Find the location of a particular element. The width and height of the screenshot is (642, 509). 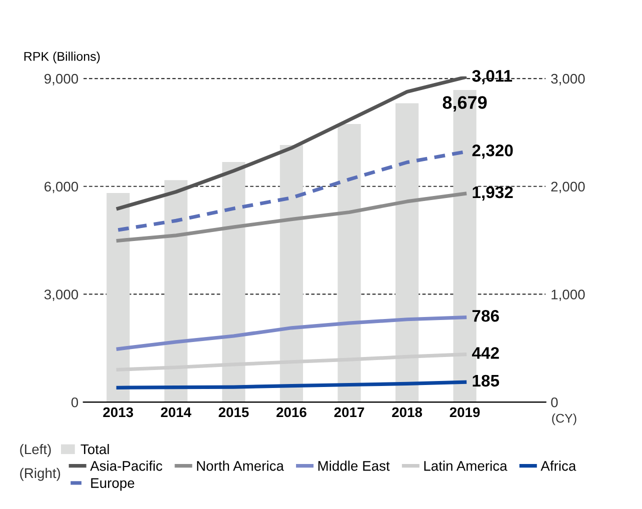

y2-tick-label: 3,000 is located at coordinates (568, 80).